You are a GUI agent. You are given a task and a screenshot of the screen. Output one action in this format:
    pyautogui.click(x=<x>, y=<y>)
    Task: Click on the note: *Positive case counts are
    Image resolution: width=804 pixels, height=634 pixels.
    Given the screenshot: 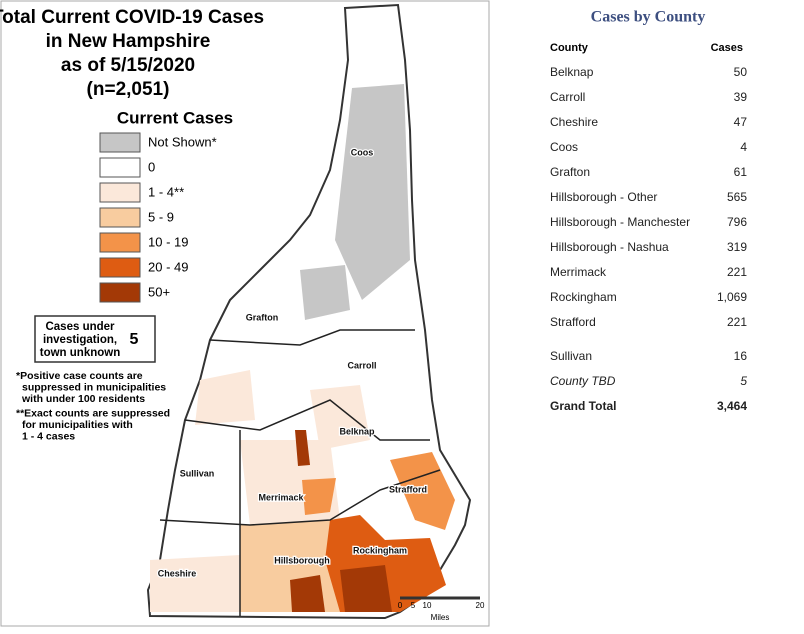 What is the action you would take?
    pyautogui.click(x=79, y=376)
    